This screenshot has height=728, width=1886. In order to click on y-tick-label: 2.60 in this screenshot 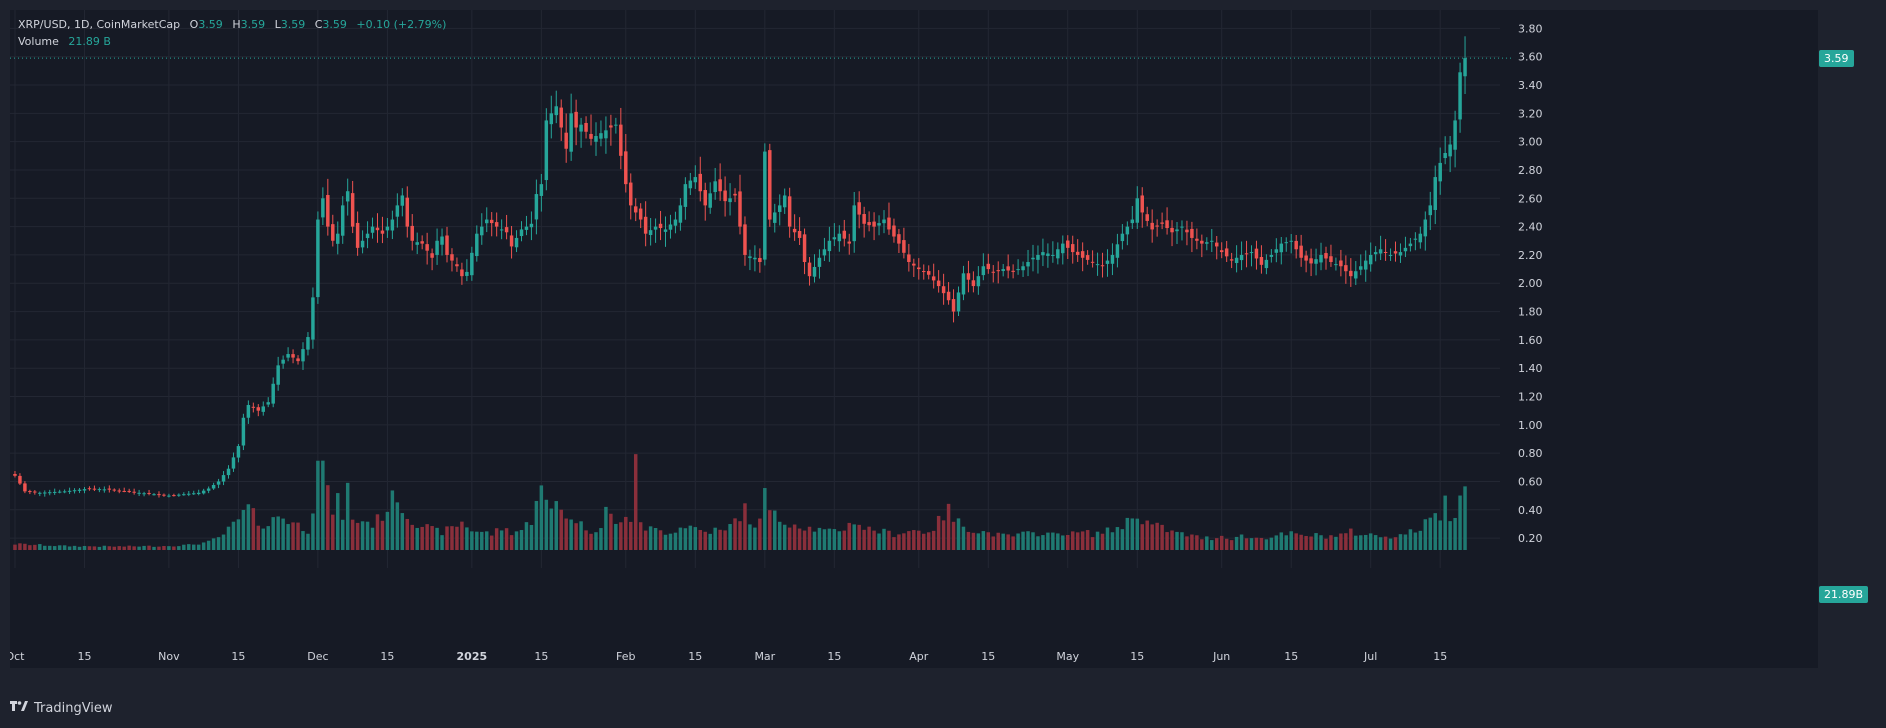, I will do `click(1530, 198)`.